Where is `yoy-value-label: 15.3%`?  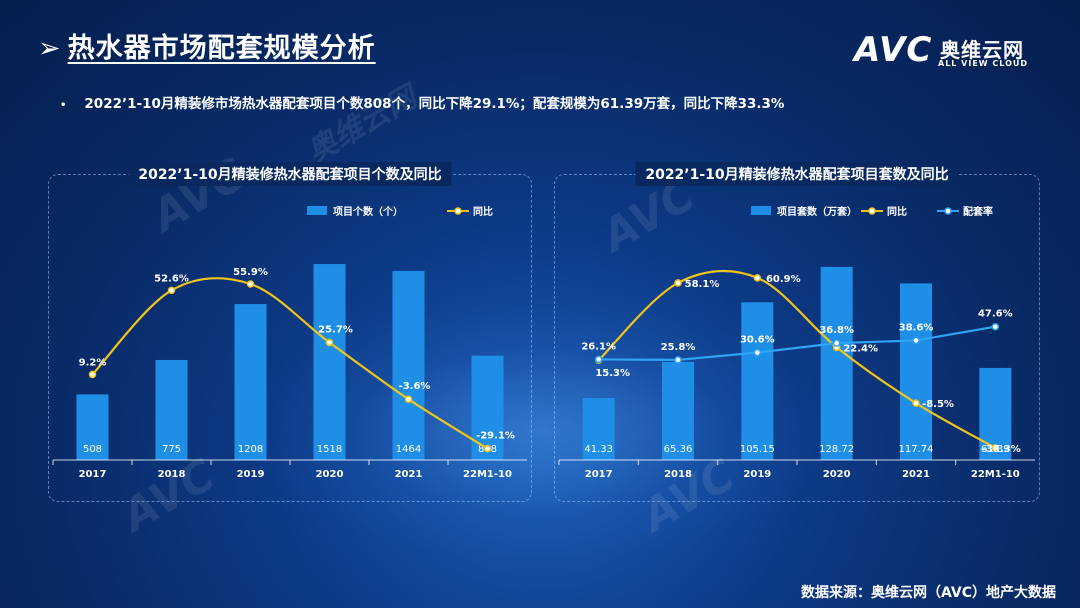
yoy-value-label: 15.3% is located at coordinates (612, 373).